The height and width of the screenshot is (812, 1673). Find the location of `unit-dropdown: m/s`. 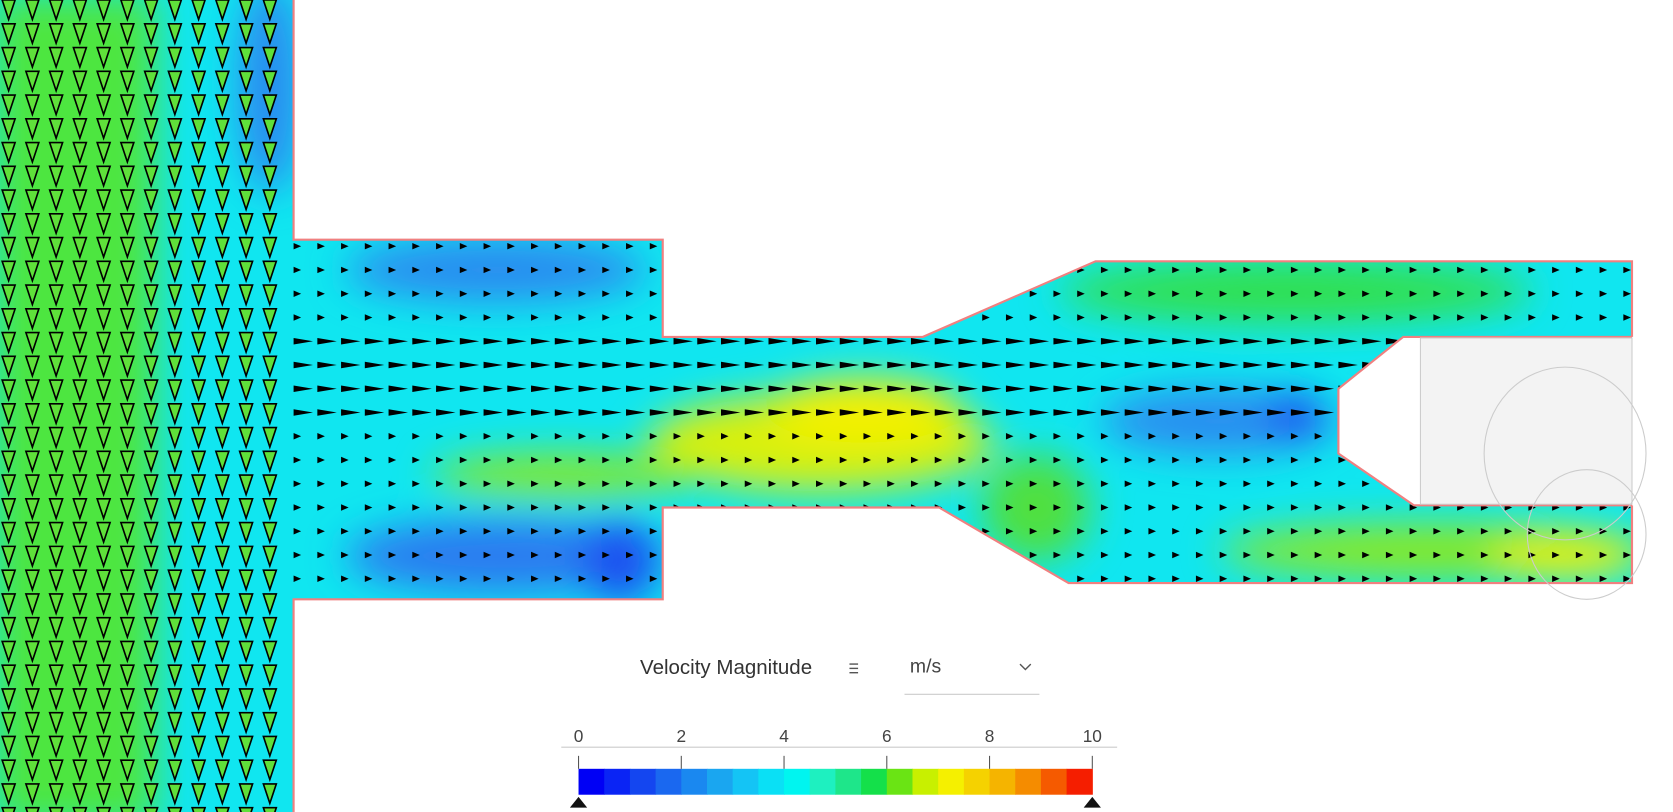

unit-dropdown: m/s is located at coordinates (972, 675).